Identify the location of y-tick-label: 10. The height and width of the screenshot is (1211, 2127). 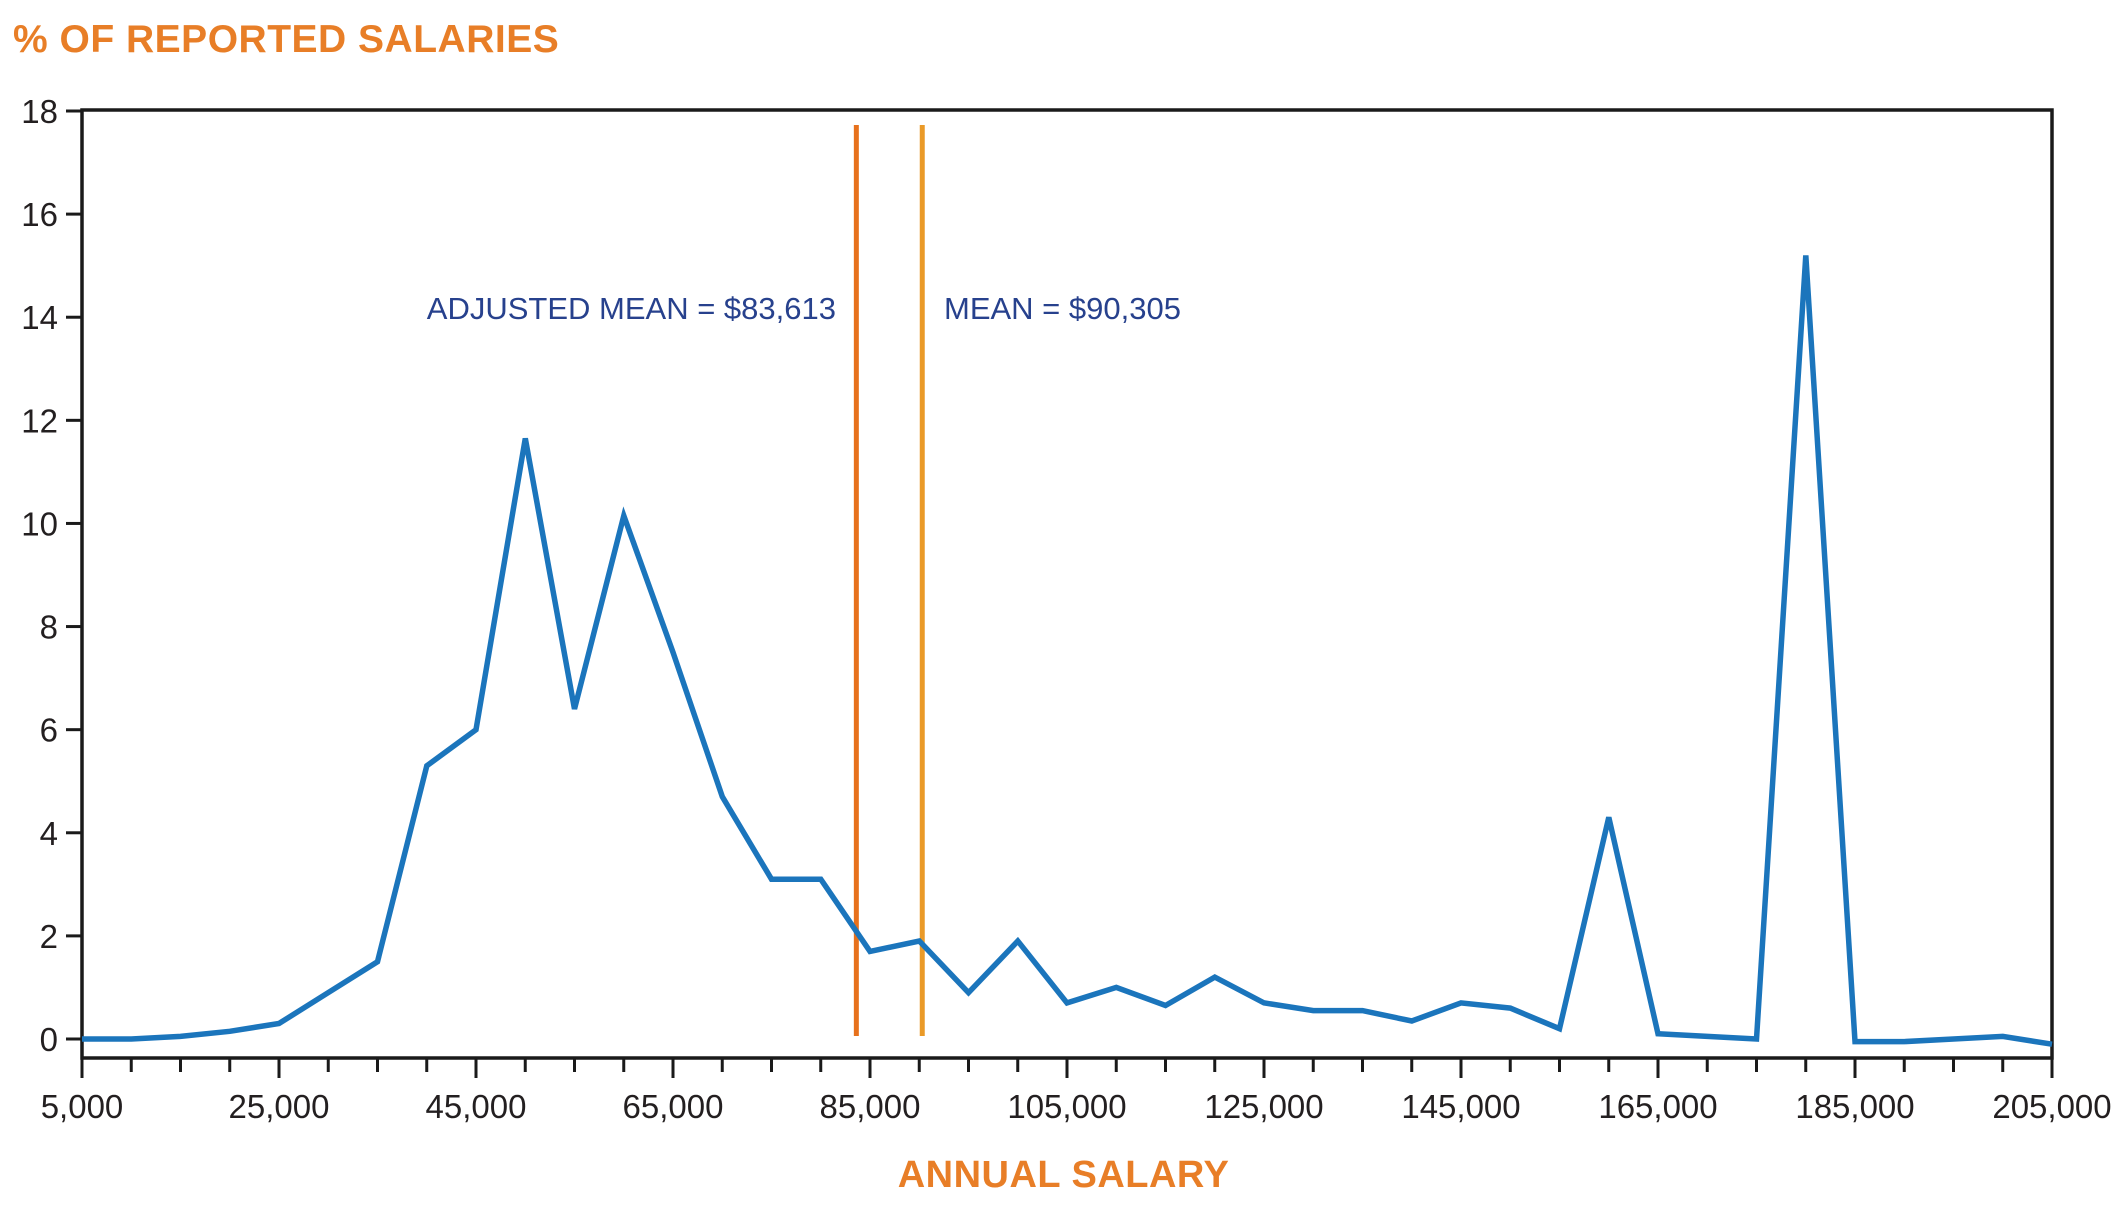
(39, 523).